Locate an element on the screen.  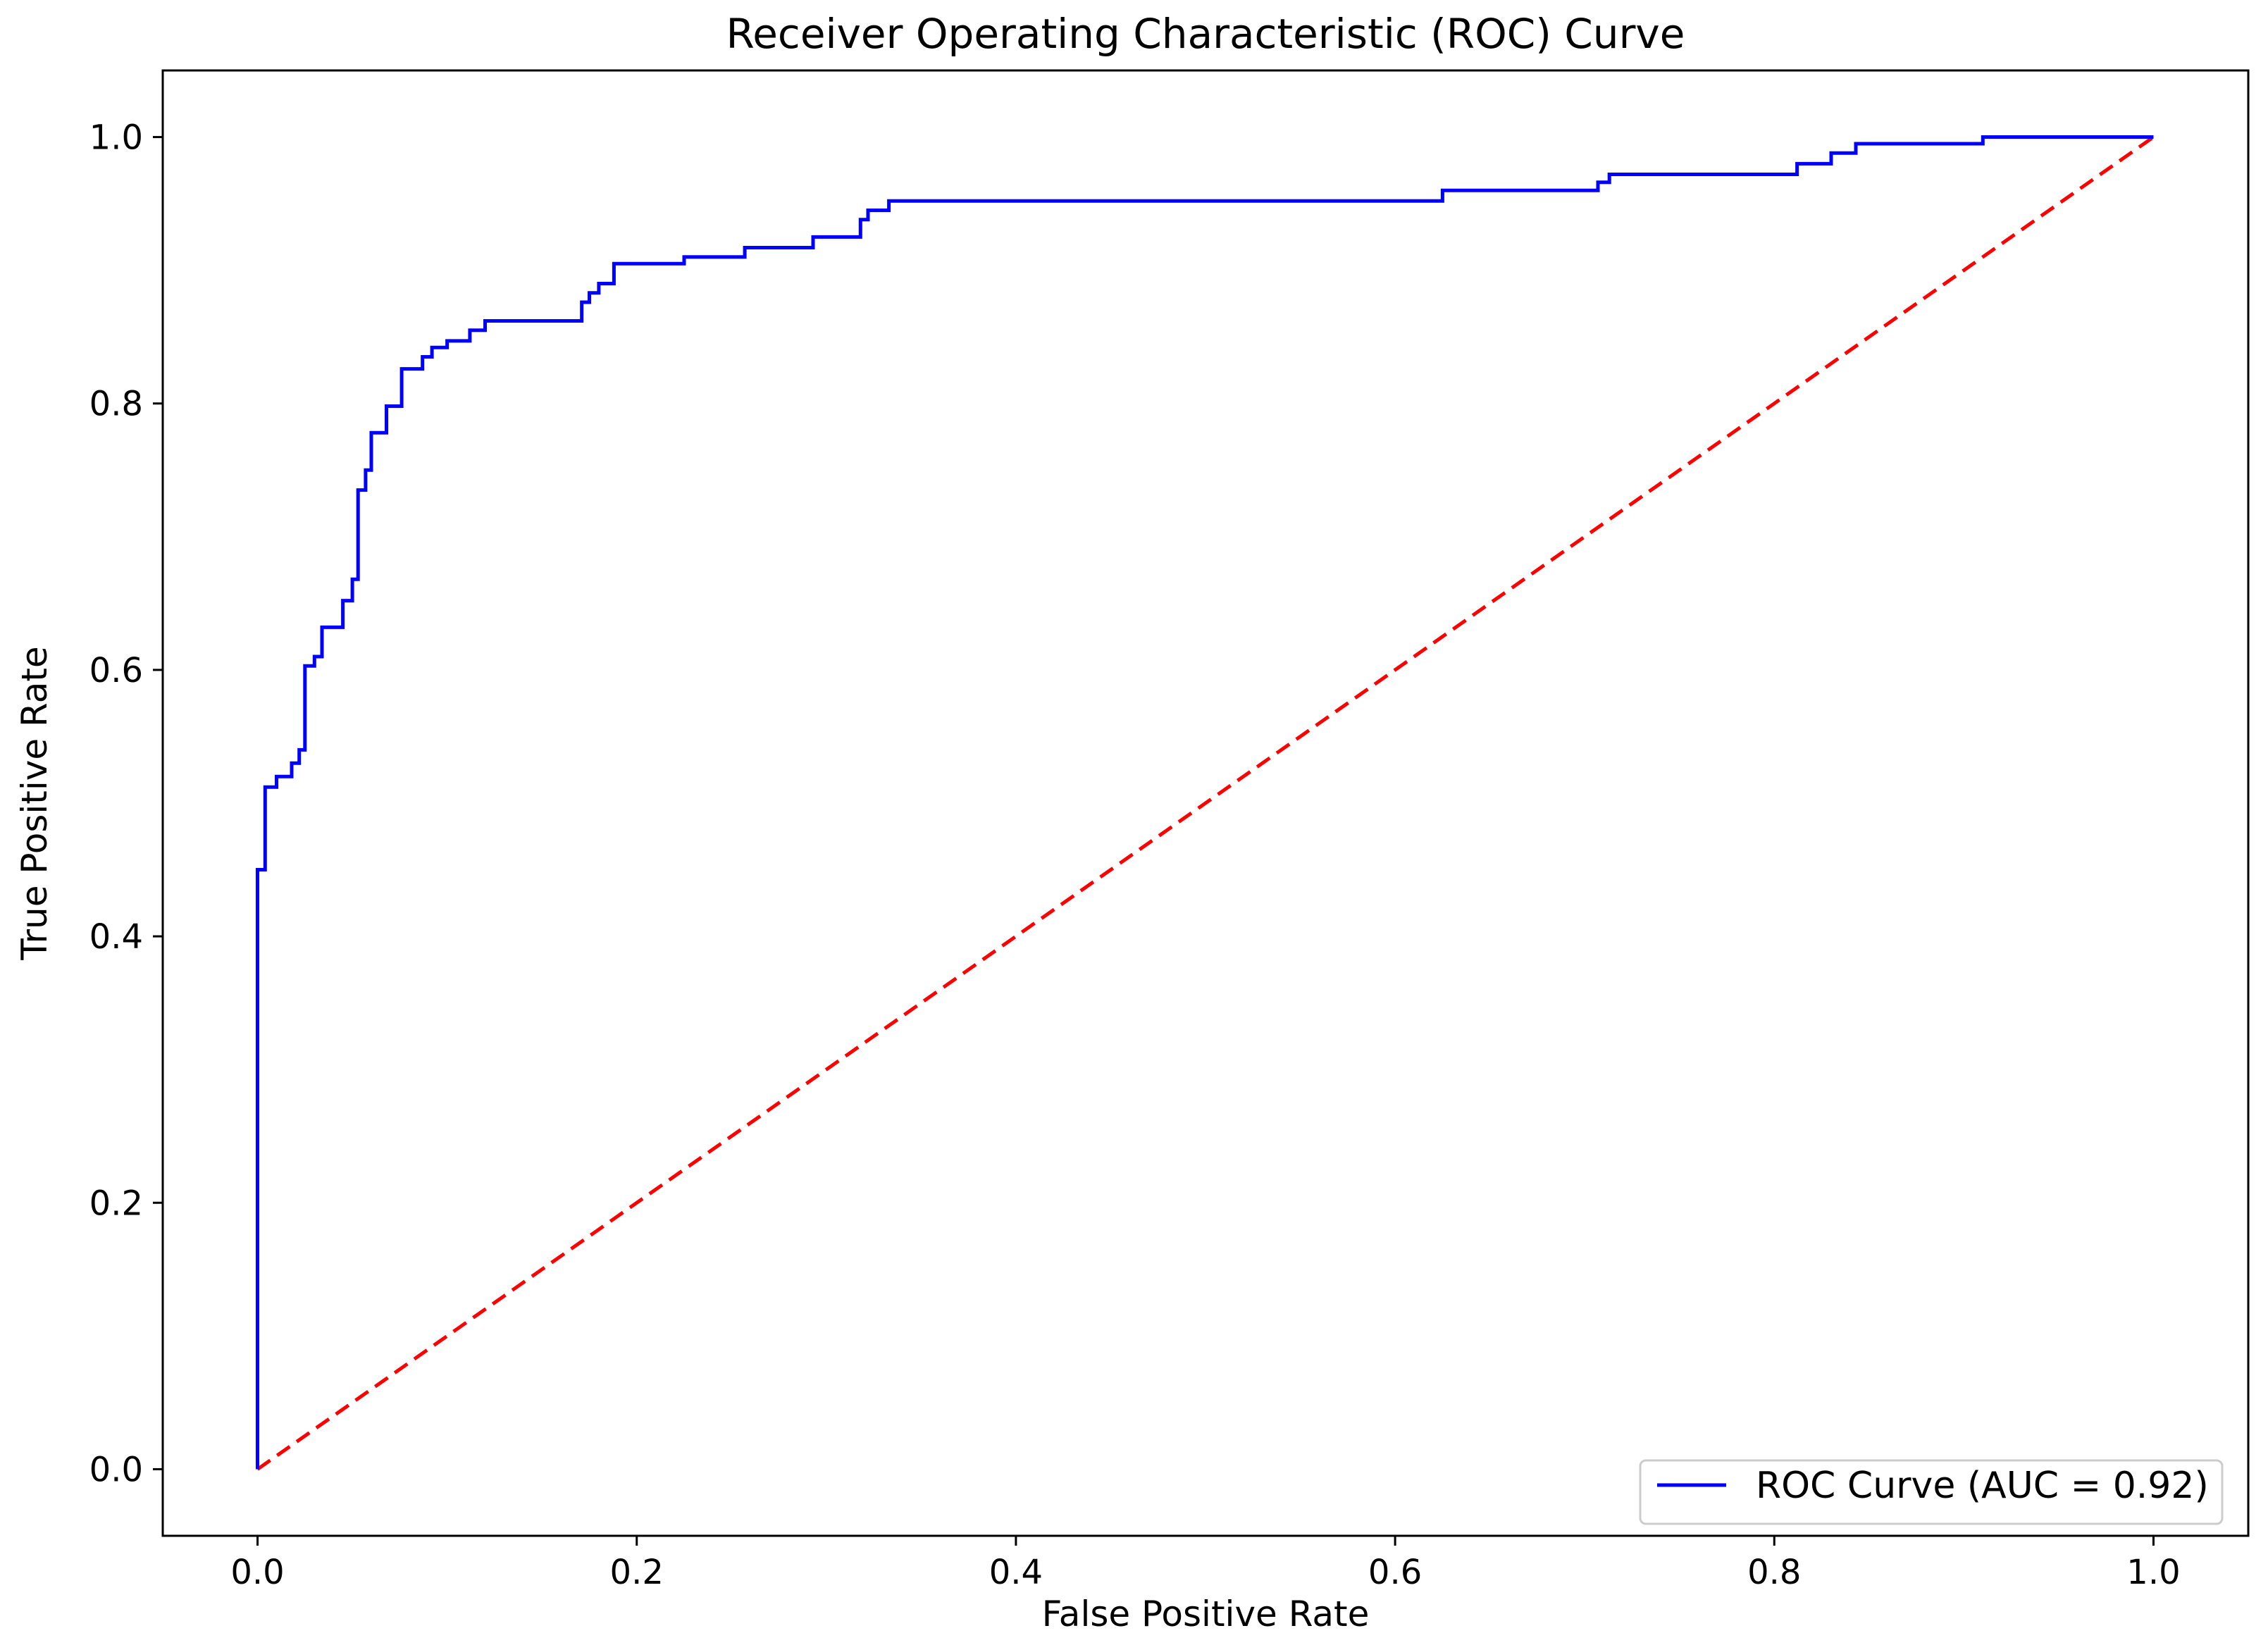
y-tick-label: 0.4 is located at coordinates (116, 937).